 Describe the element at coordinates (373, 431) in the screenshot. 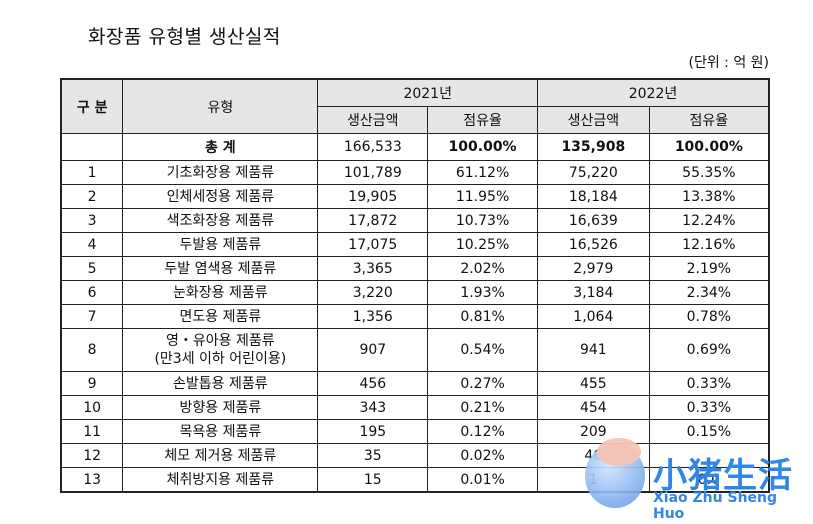

I see `row-amount-2021: 195` at that location.